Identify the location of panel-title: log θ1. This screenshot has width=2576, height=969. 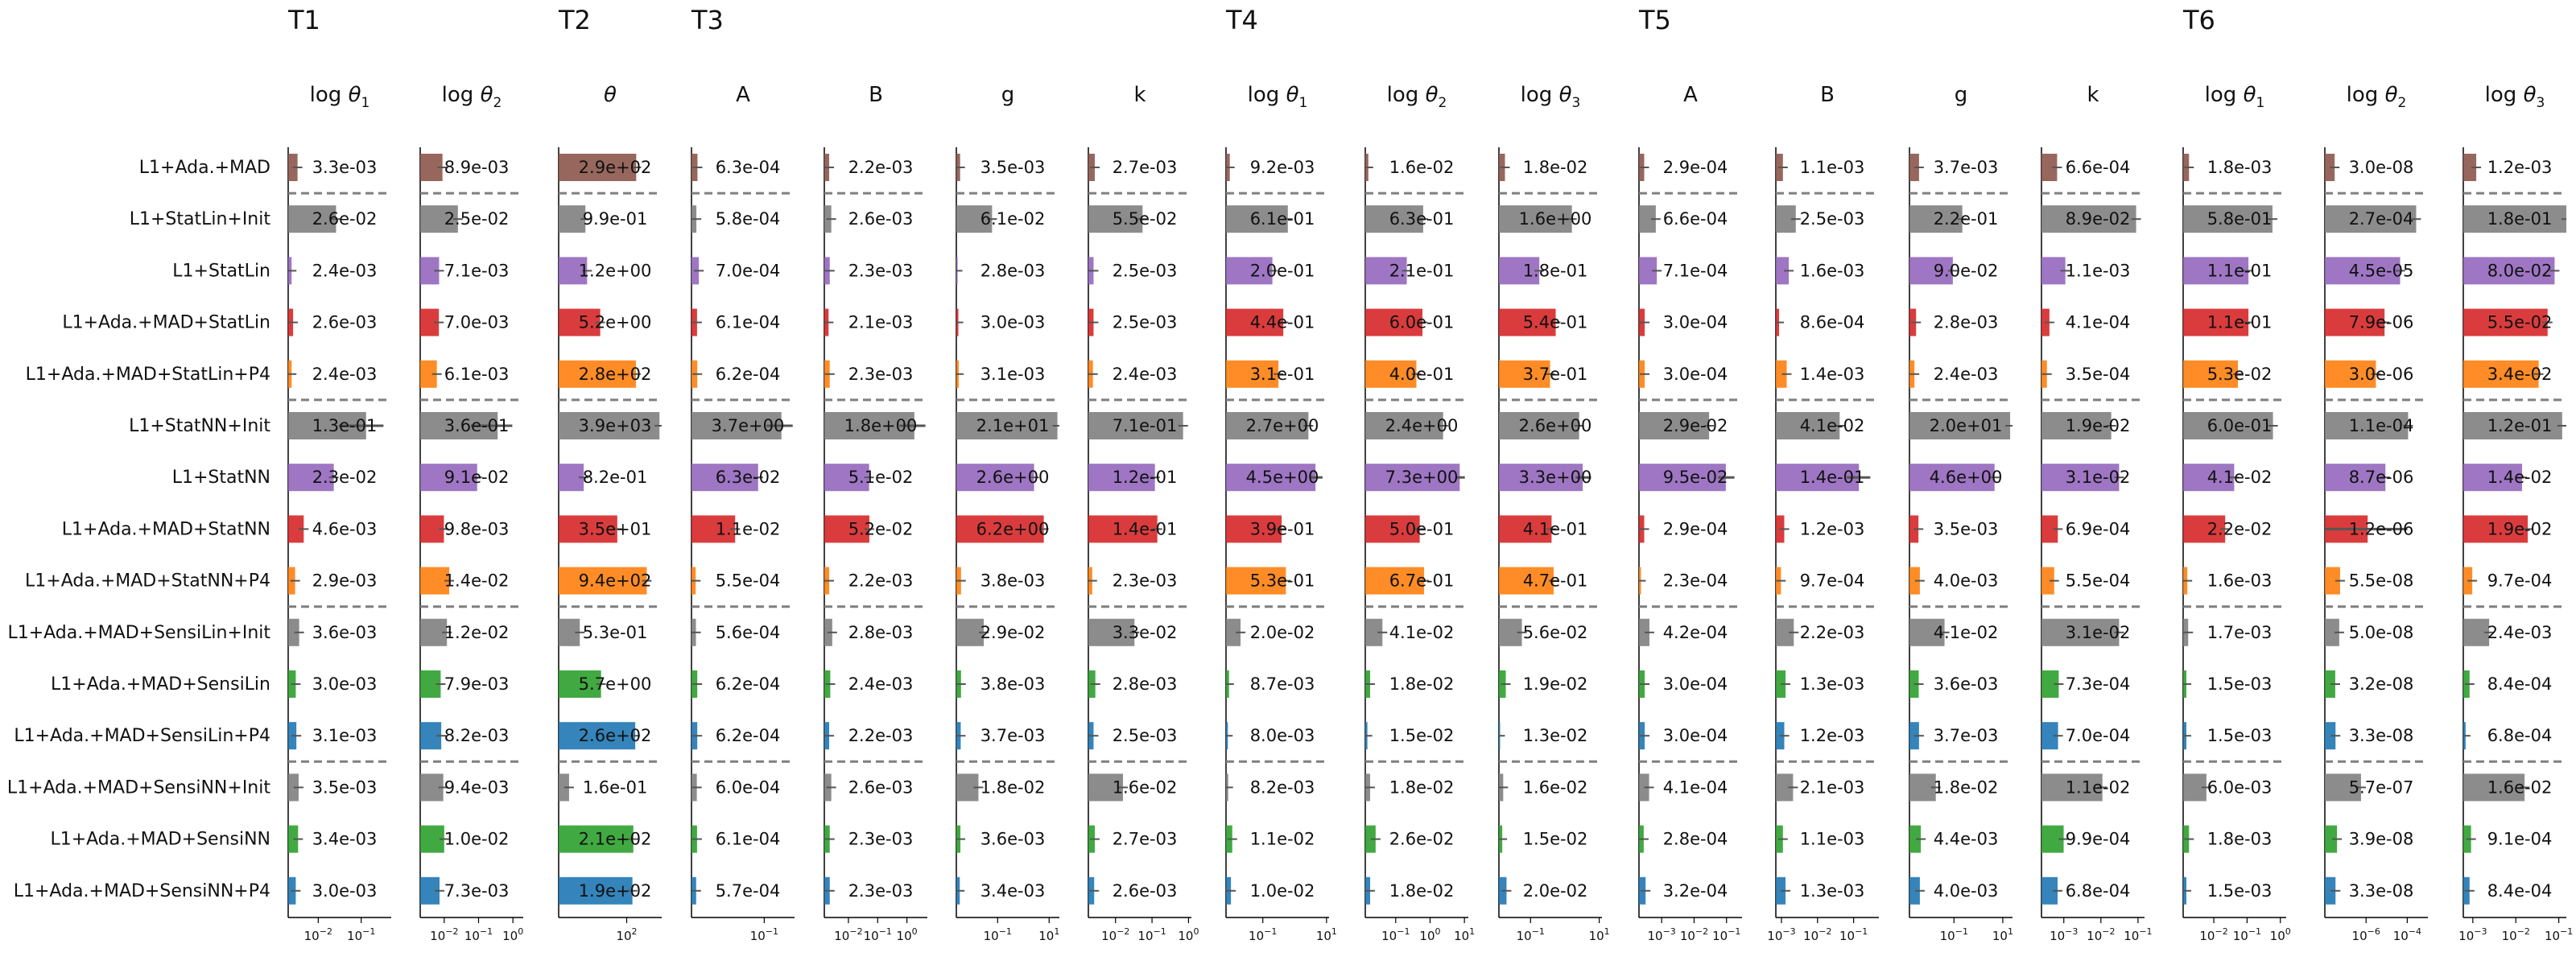
(340, 97).